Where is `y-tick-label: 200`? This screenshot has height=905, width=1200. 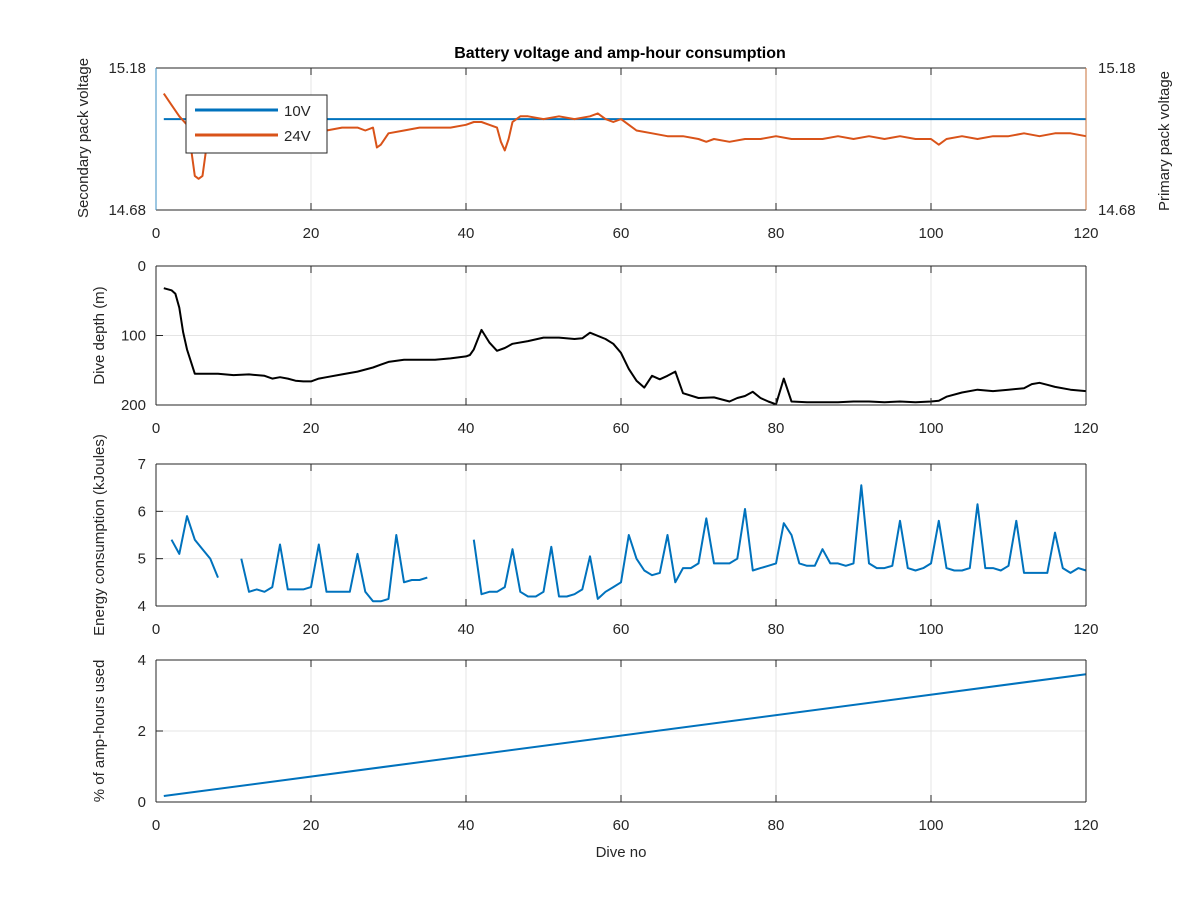
y-tick-label: 200 is located at coordinates (133, 405).